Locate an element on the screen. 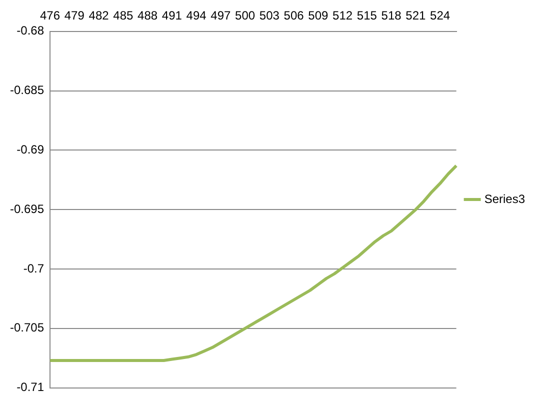 The width and height of the screenshot is (543, 401). x-tick-label: 518 is located at coordinates (391, 15).